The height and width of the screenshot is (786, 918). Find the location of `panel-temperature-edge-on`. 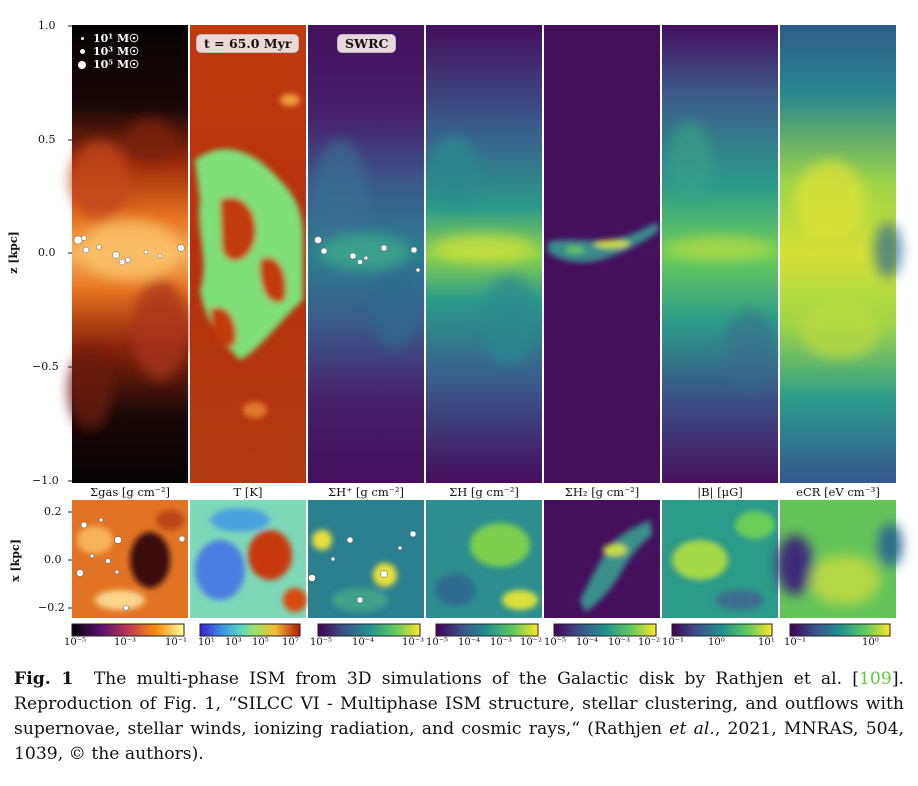

panel-temperature-edge-on is located at coordinates (248, 254).